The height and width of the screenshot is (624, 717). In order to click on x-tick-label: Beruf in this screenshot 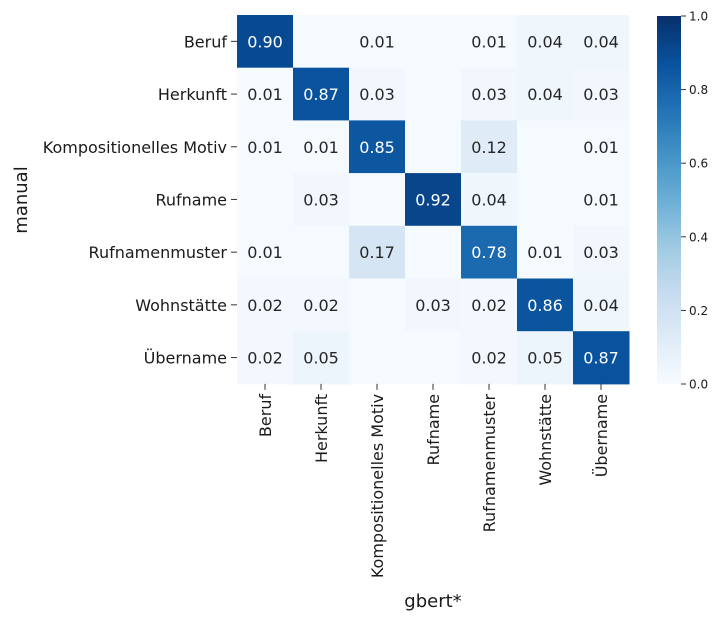, I will do `click(265, 416)`.